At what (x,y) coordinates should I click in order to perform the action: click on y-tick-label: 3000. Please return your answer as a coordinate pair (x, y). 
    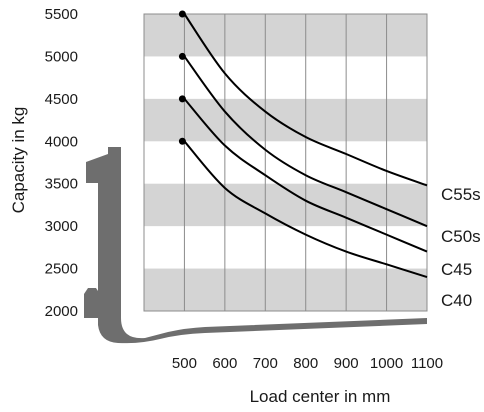
    Looking at the image, I should click on (61, 226).